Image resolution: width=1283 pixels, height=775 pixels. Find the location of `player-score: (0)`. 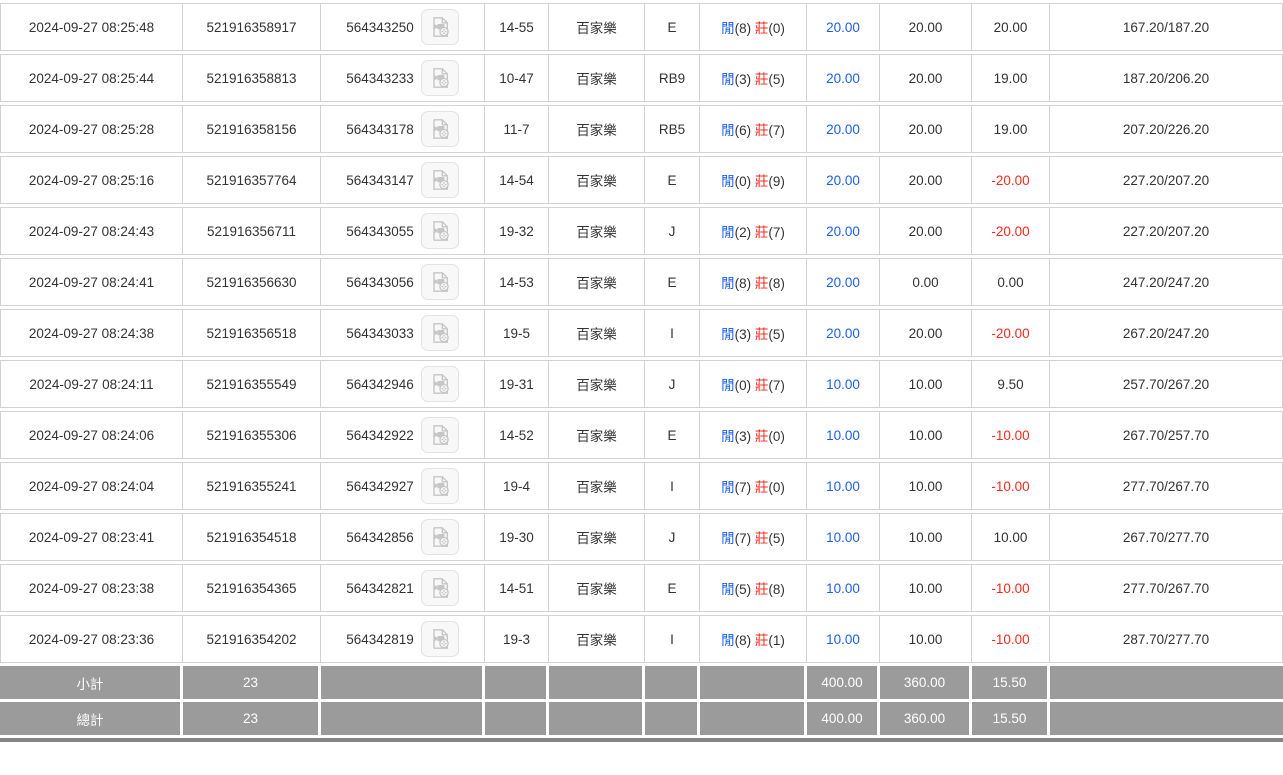

player-score: (0) is located at coordinates (743, 181).